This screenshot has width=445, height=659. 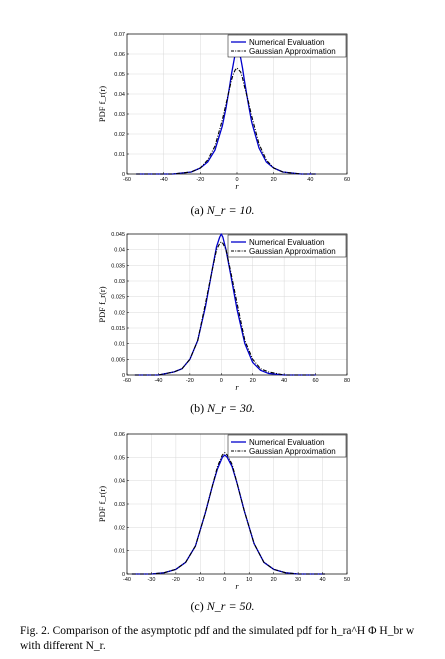 What do you see at coordinates (118, 266) in the screenshot?
I see `y-tick-label: 0.035` at bounding box center [118, 266].